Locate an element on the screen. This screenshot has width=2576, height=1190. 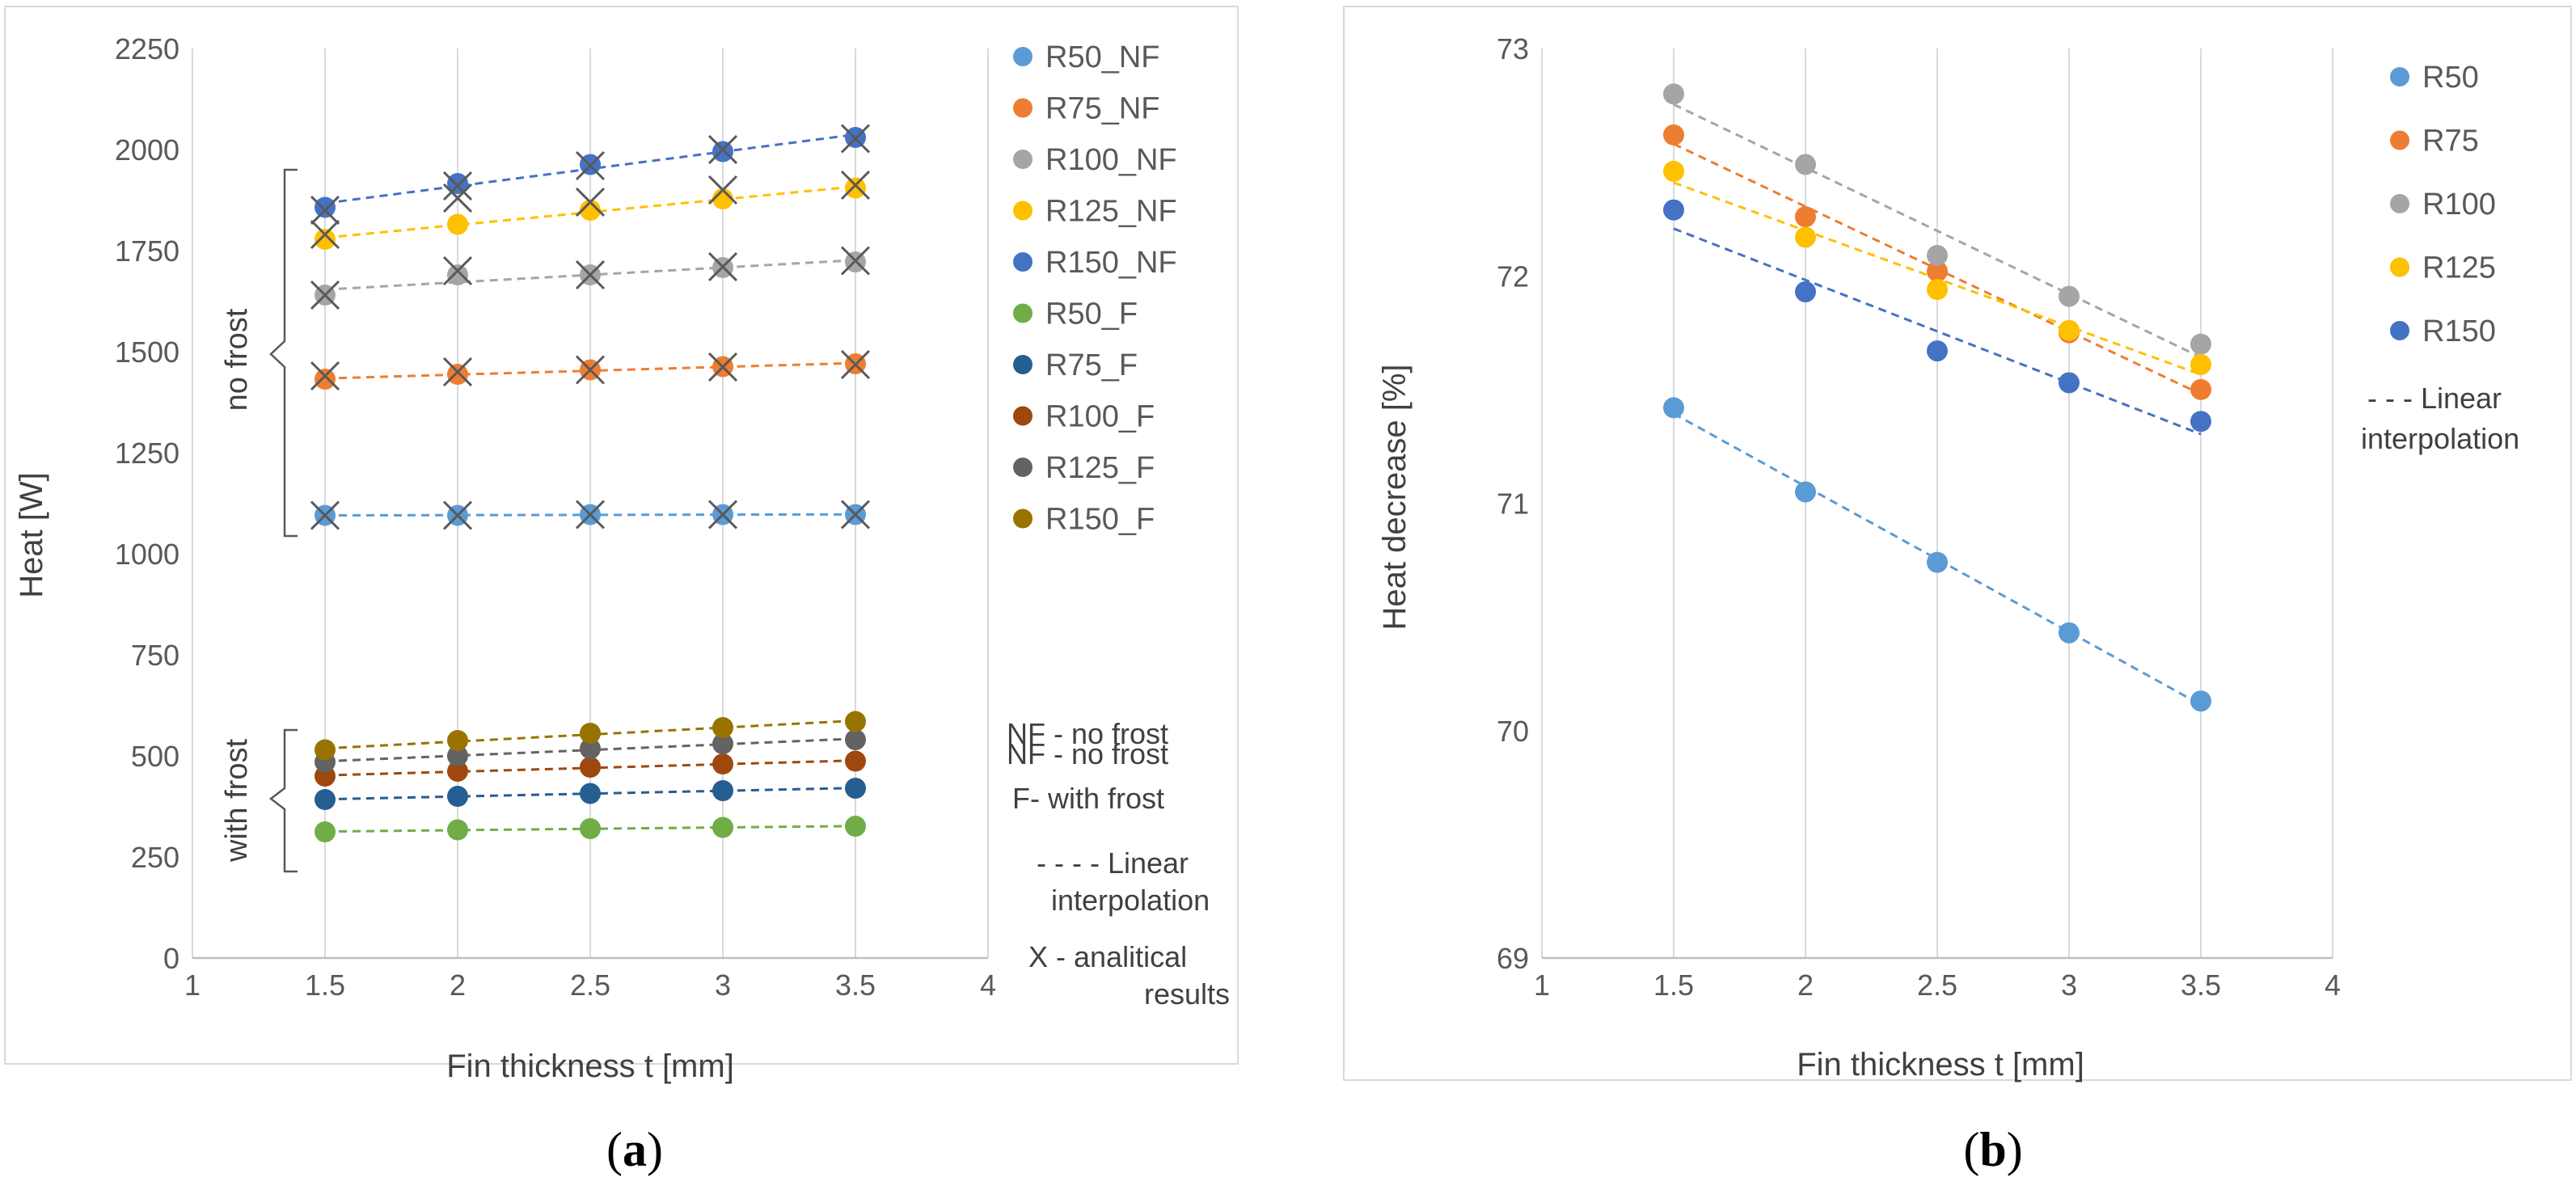
chart-b-y-tick-73: 73 is located at coordinates (1513, 48).